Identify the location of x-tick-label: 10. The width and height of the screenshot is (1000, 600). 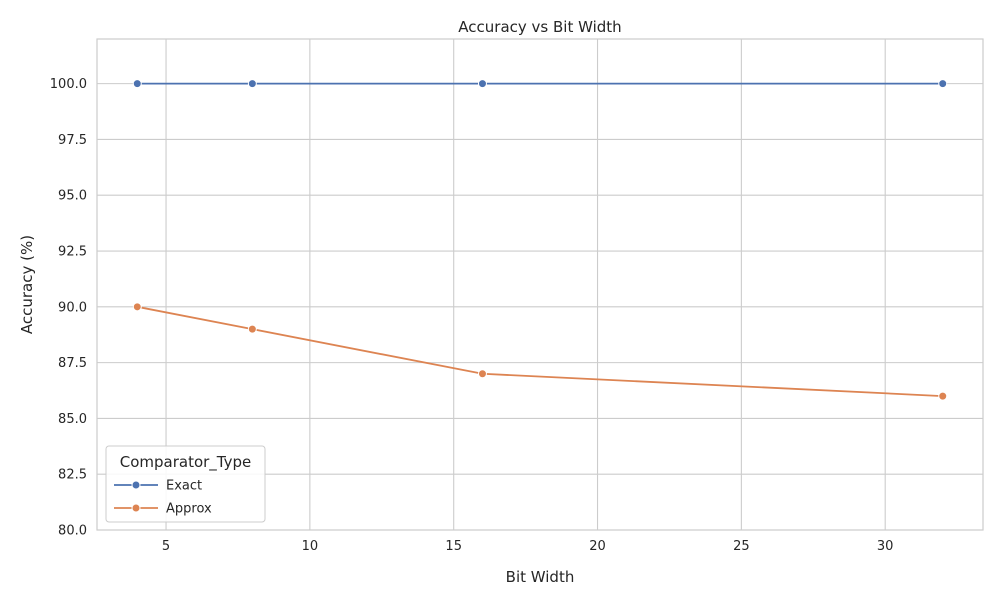
(310, 546).